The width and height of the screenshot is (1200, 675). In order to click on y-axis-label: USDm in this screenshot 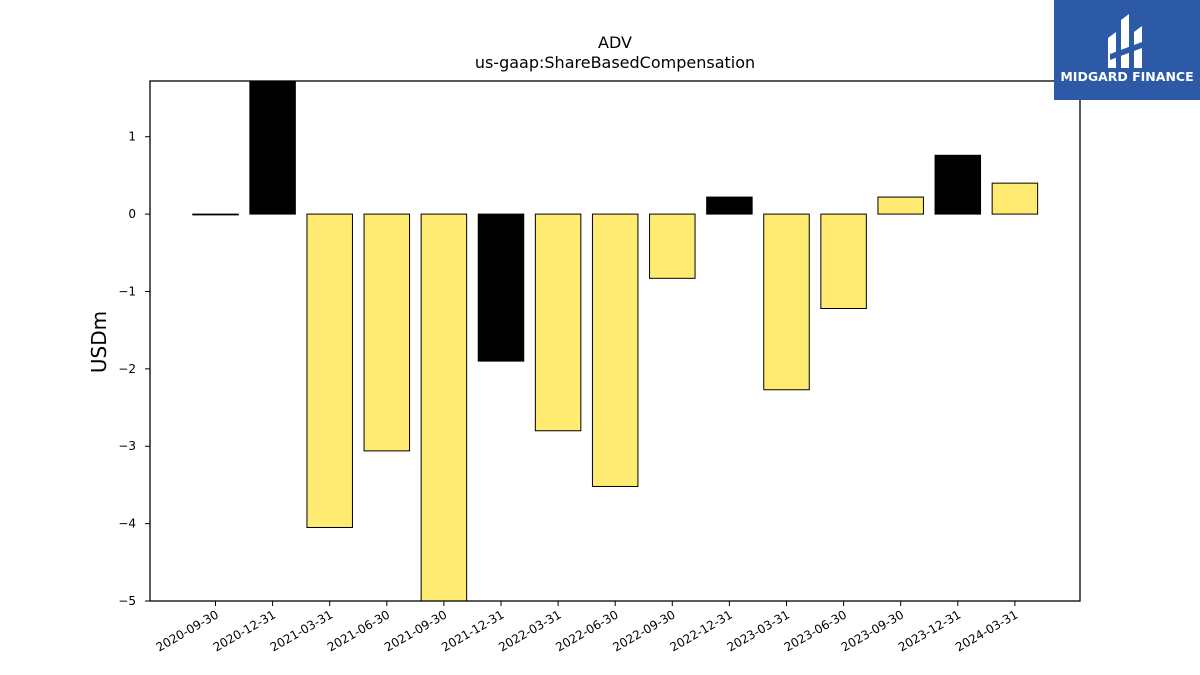, I will do `click(99, 342)`.